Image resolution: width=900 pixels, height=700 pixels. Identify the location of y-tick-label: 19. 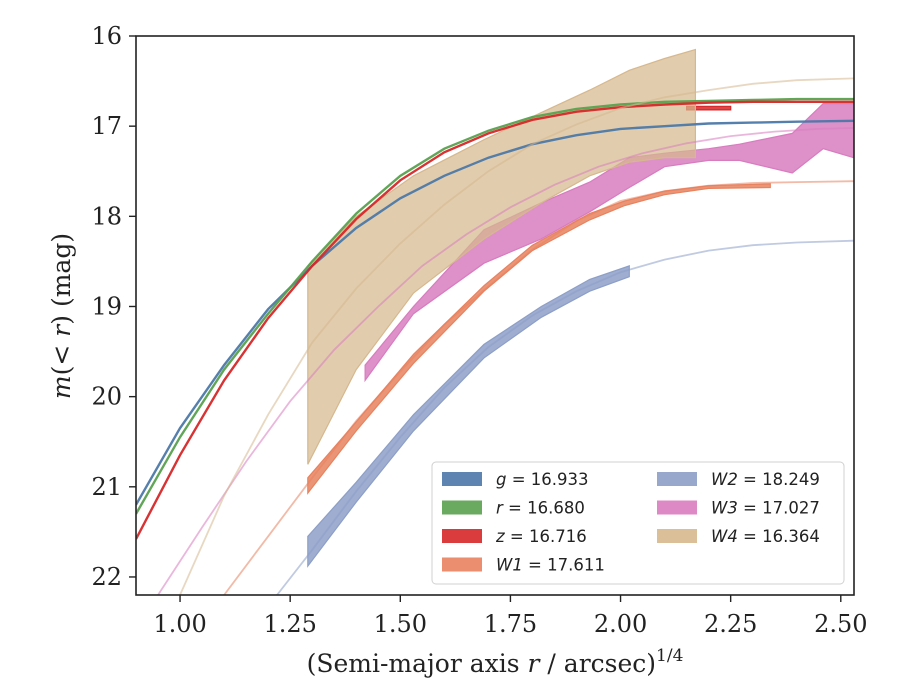
(106, 306).